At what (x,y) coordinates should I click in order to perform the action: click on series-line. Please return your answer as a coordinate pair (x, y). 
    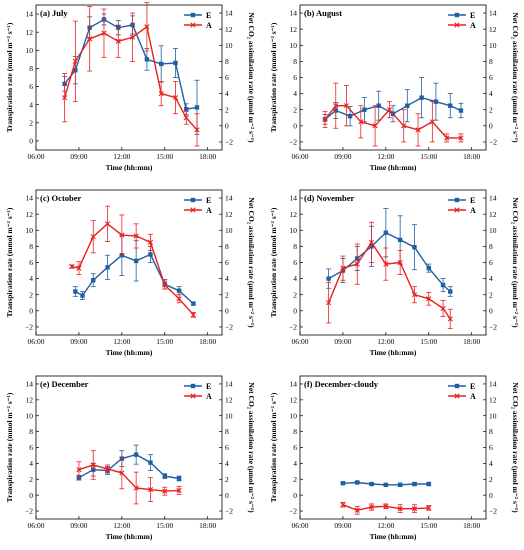
    Looking at the image, I should click on (389, 280).